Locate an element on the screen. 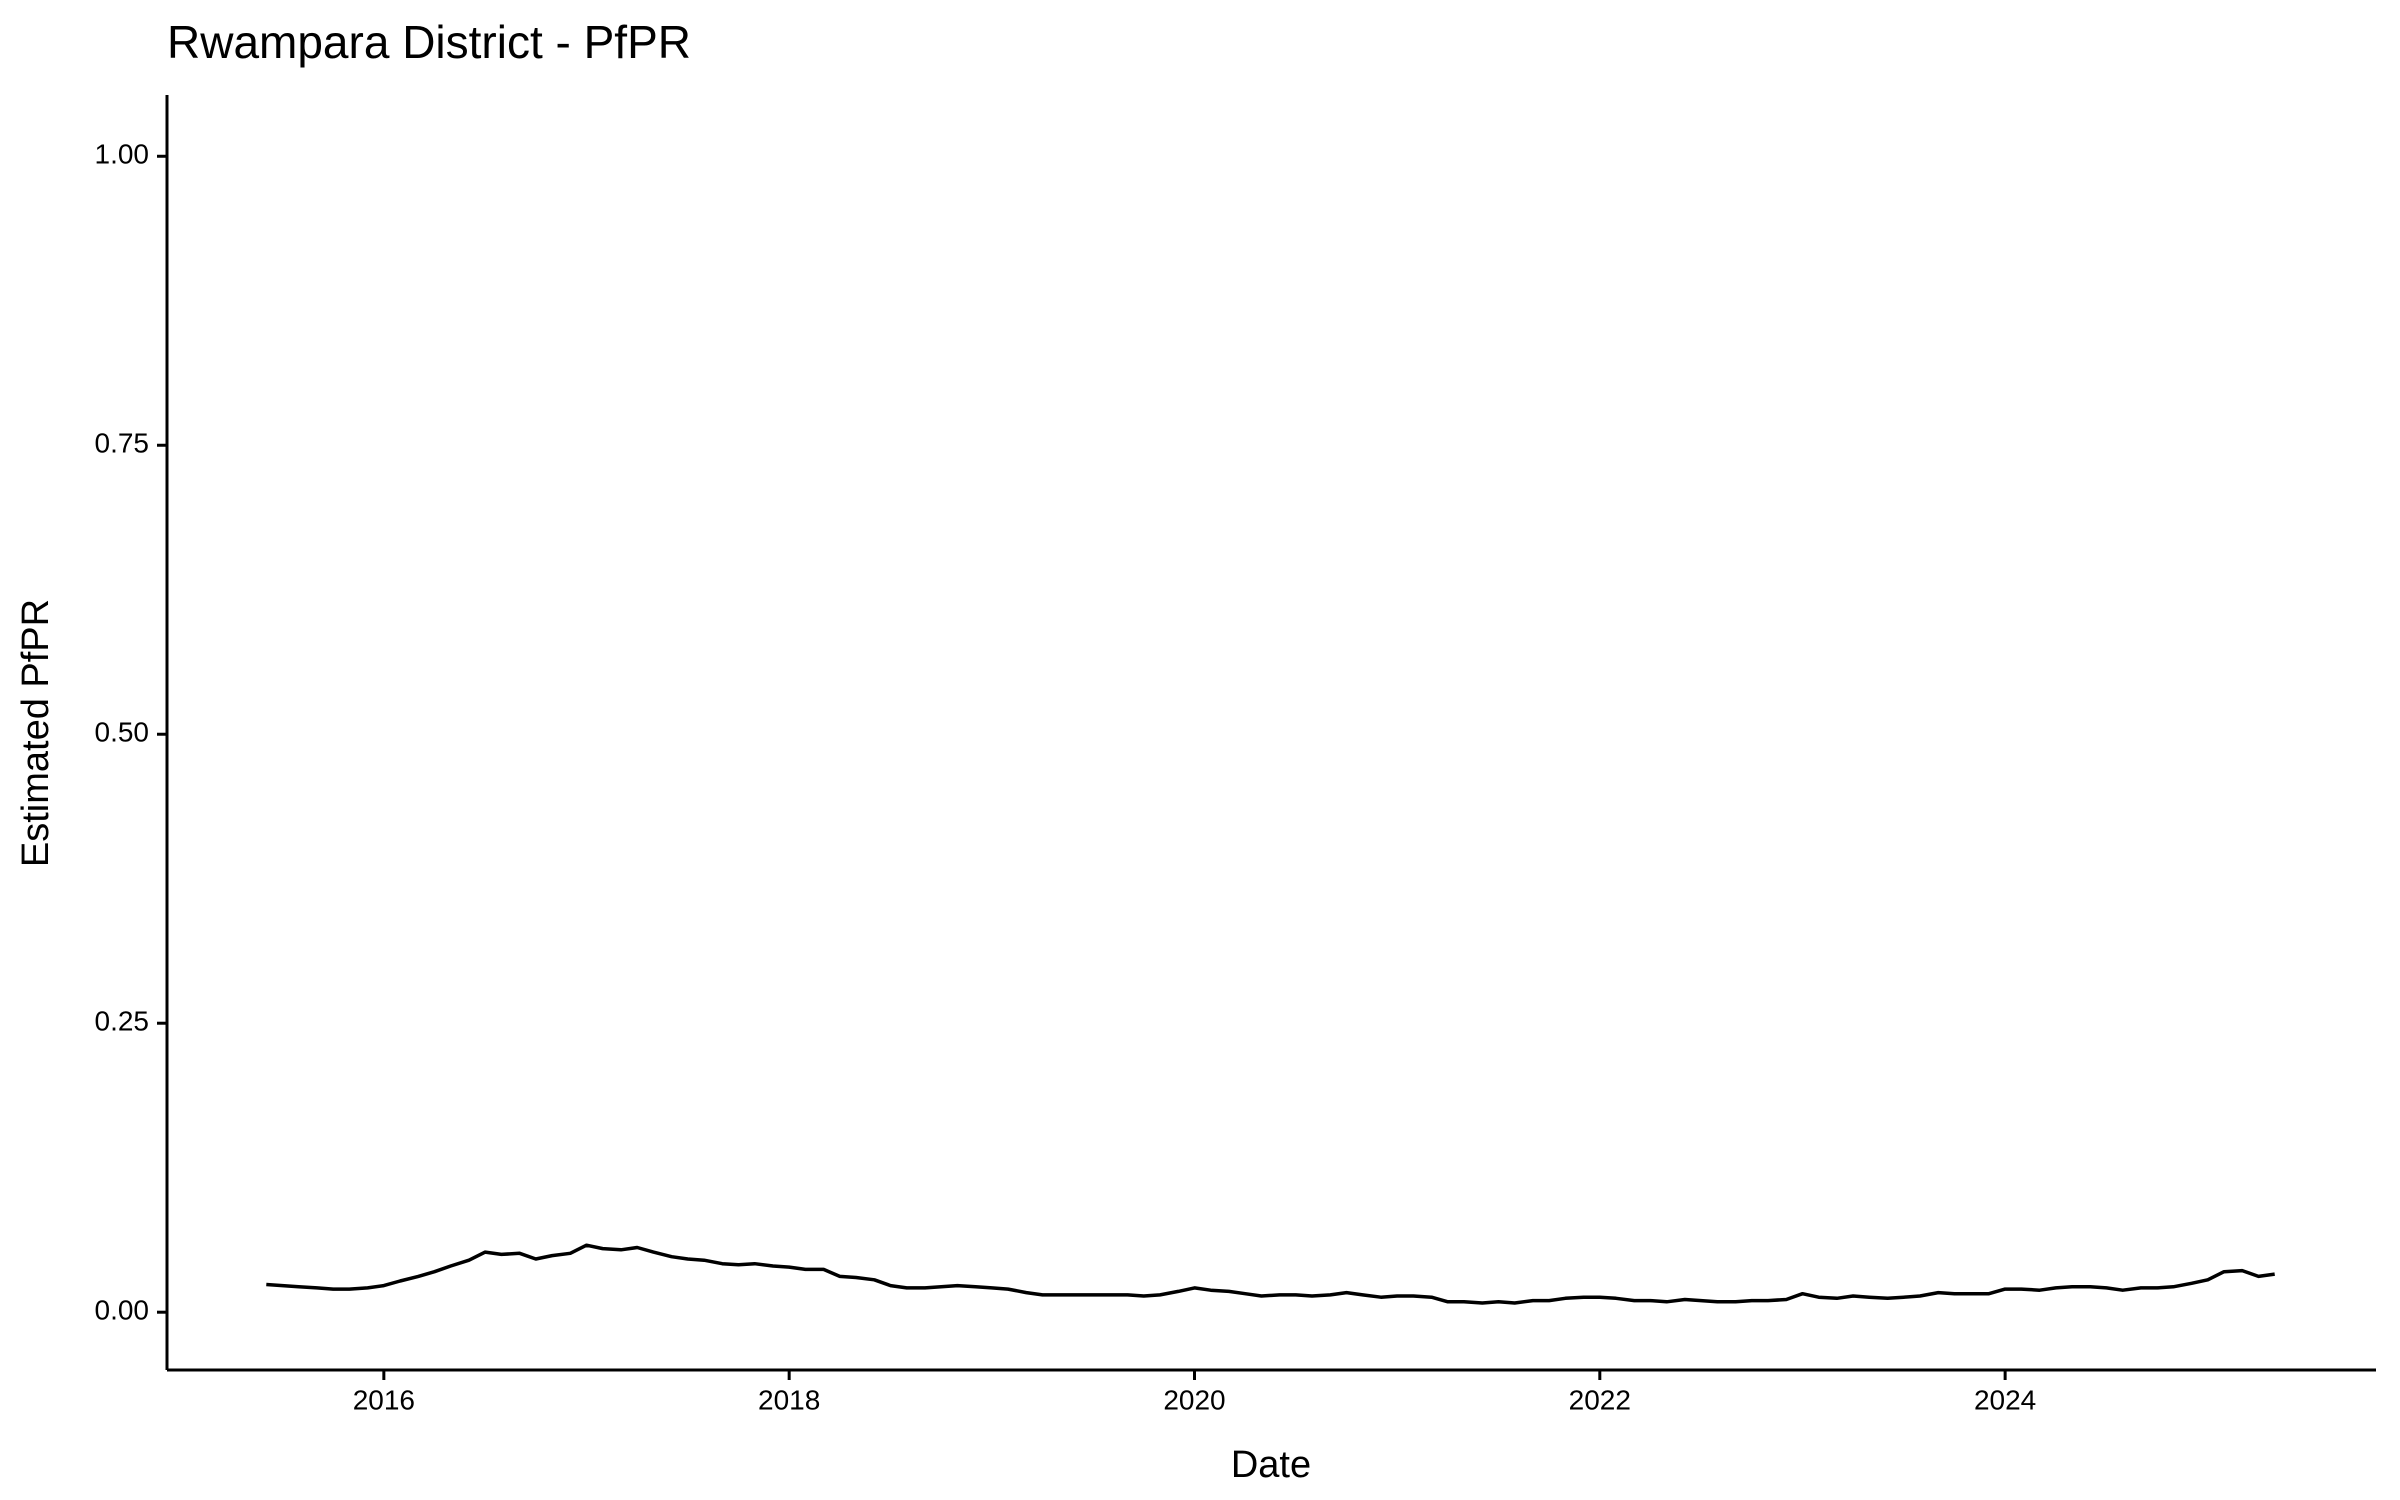  x-tick-label: 2022 is located at coordinates (1600, 1399).